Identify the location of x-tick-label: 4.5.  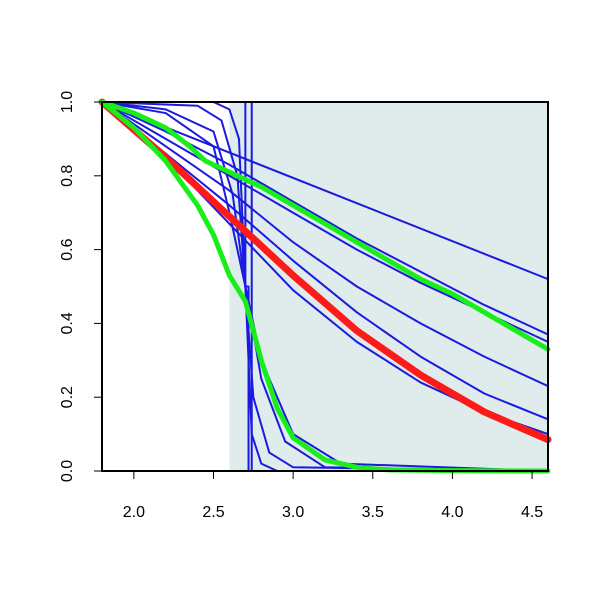
(532, 512).